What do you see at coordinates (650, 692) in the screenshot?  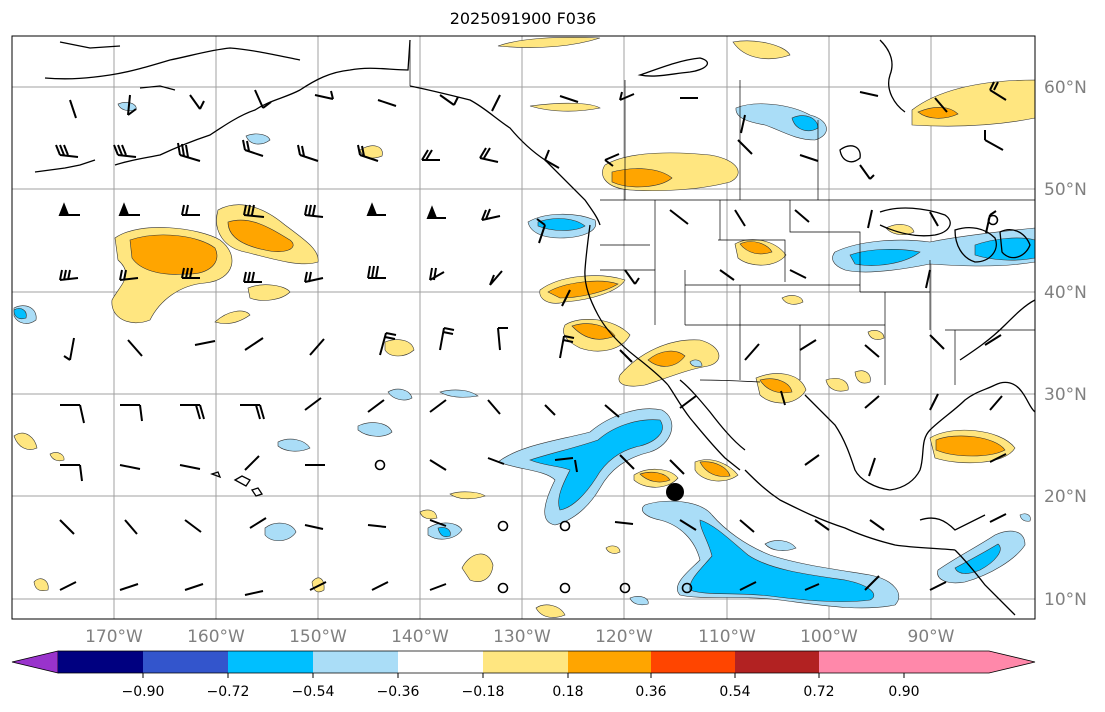 I see `colorbar-tick-label: 0.36` at bounding box center [650, 692].